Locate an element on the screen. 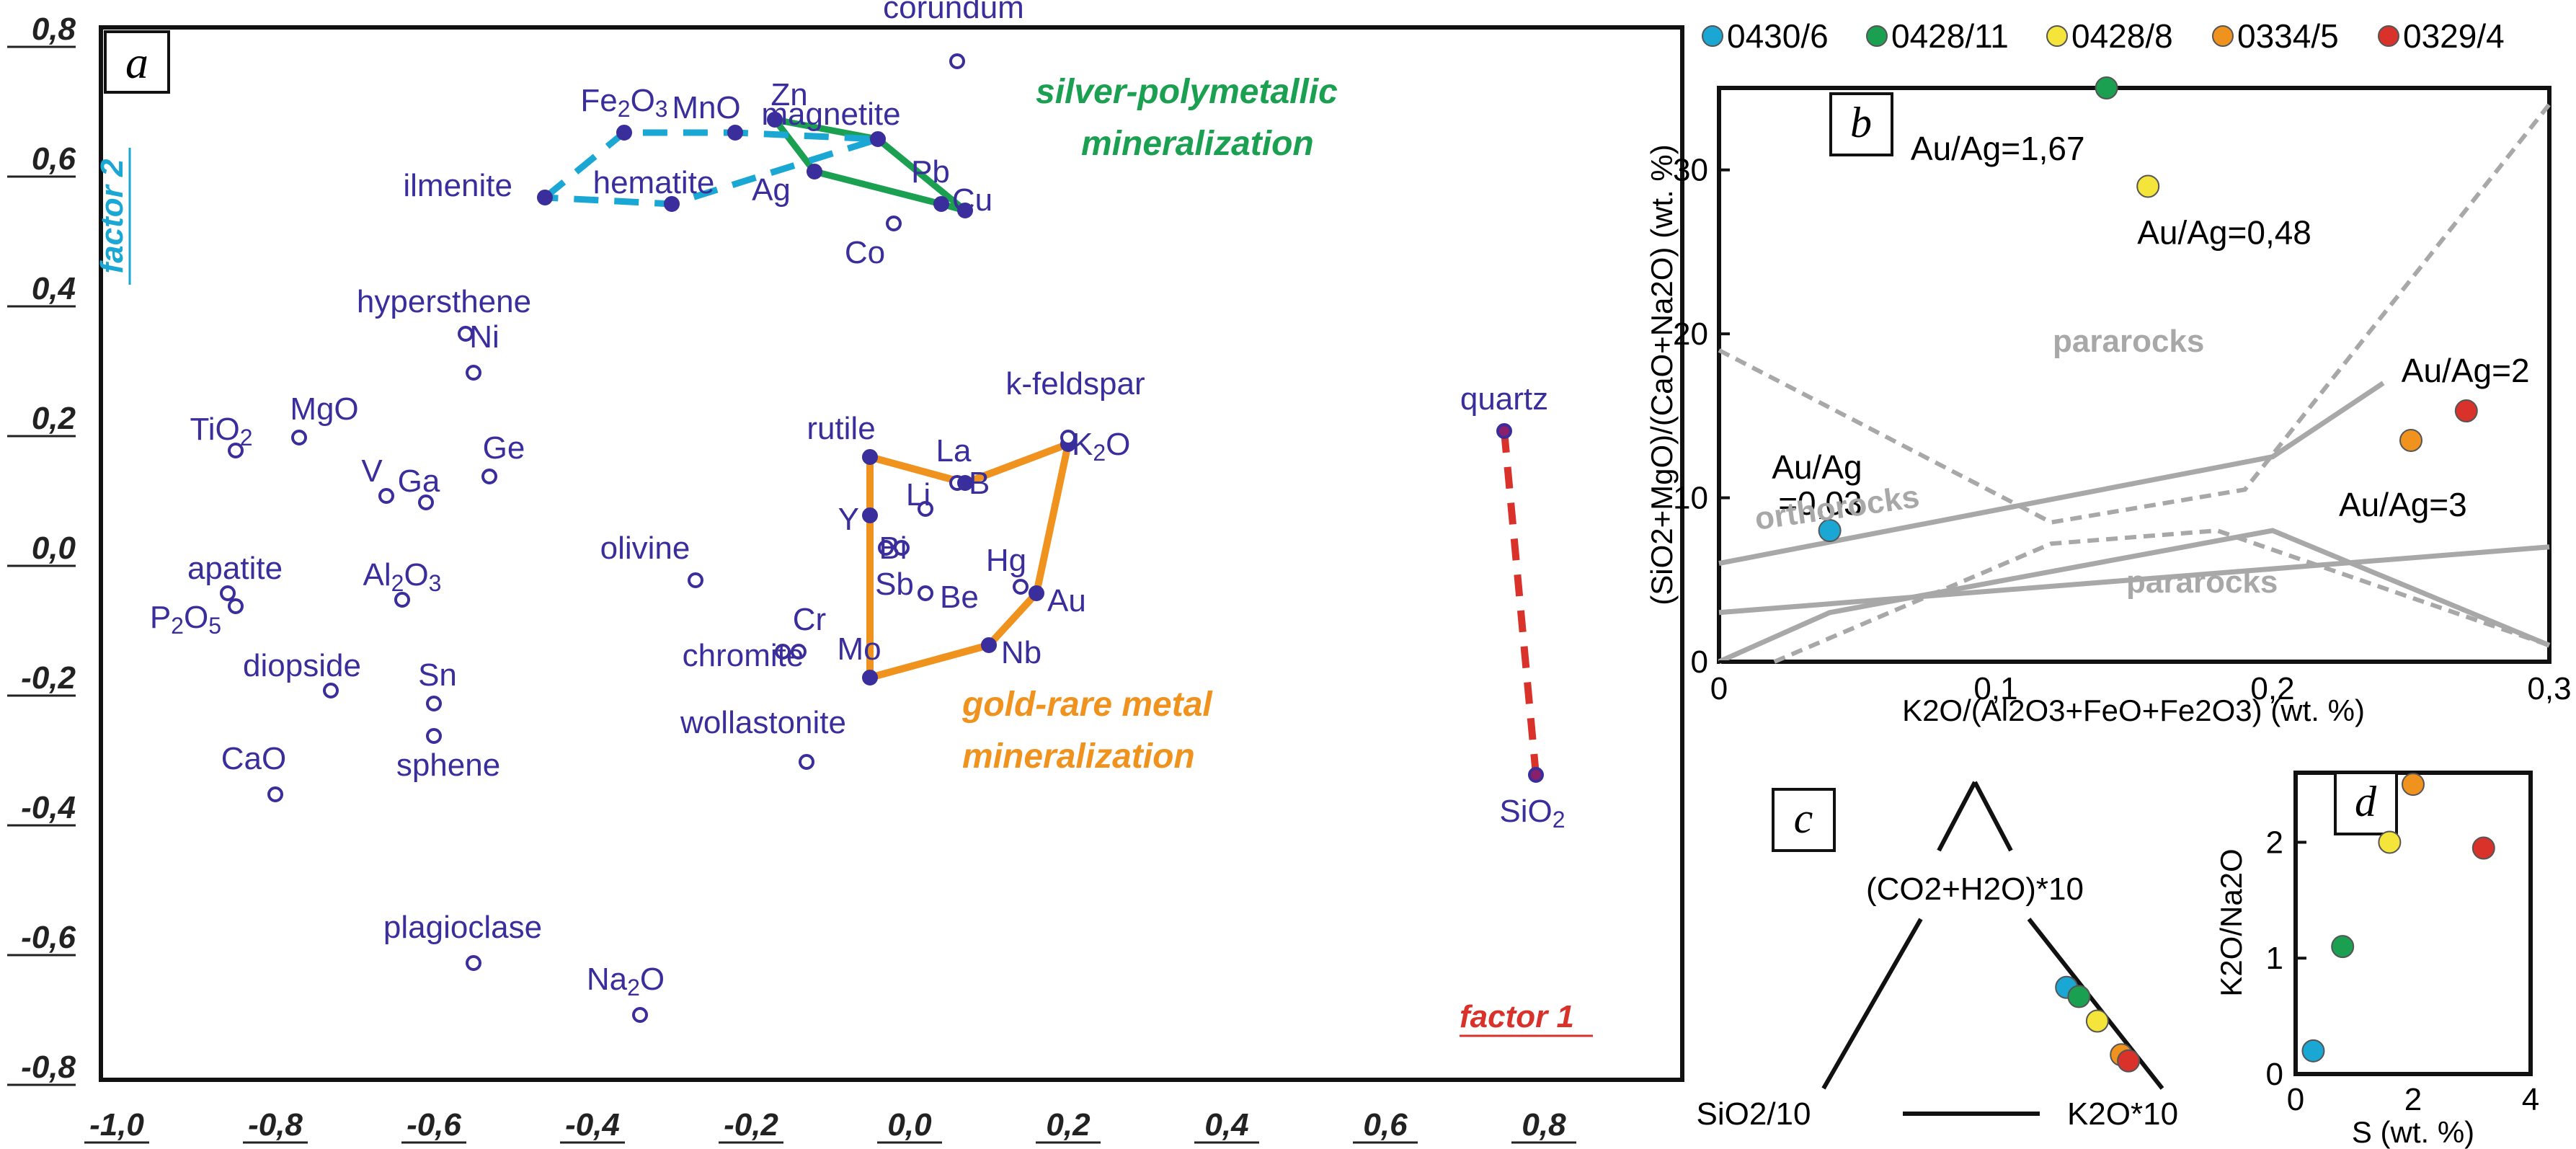 This screenshot has width=2576, height=1149. point-label-chromite: chromite is located at coordinates (743, 655).